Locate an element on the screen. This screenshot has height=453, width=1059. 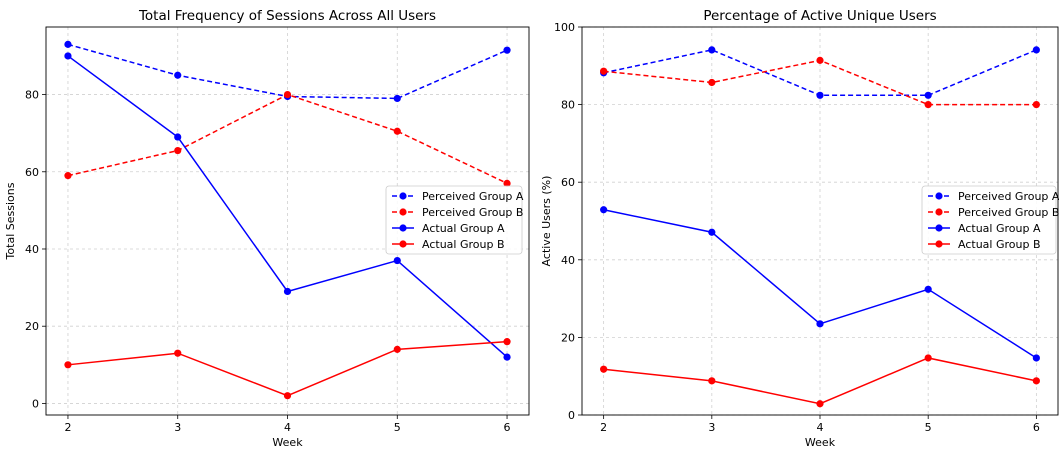
x-tick-label: 2 is located at coordinates (603, 427).